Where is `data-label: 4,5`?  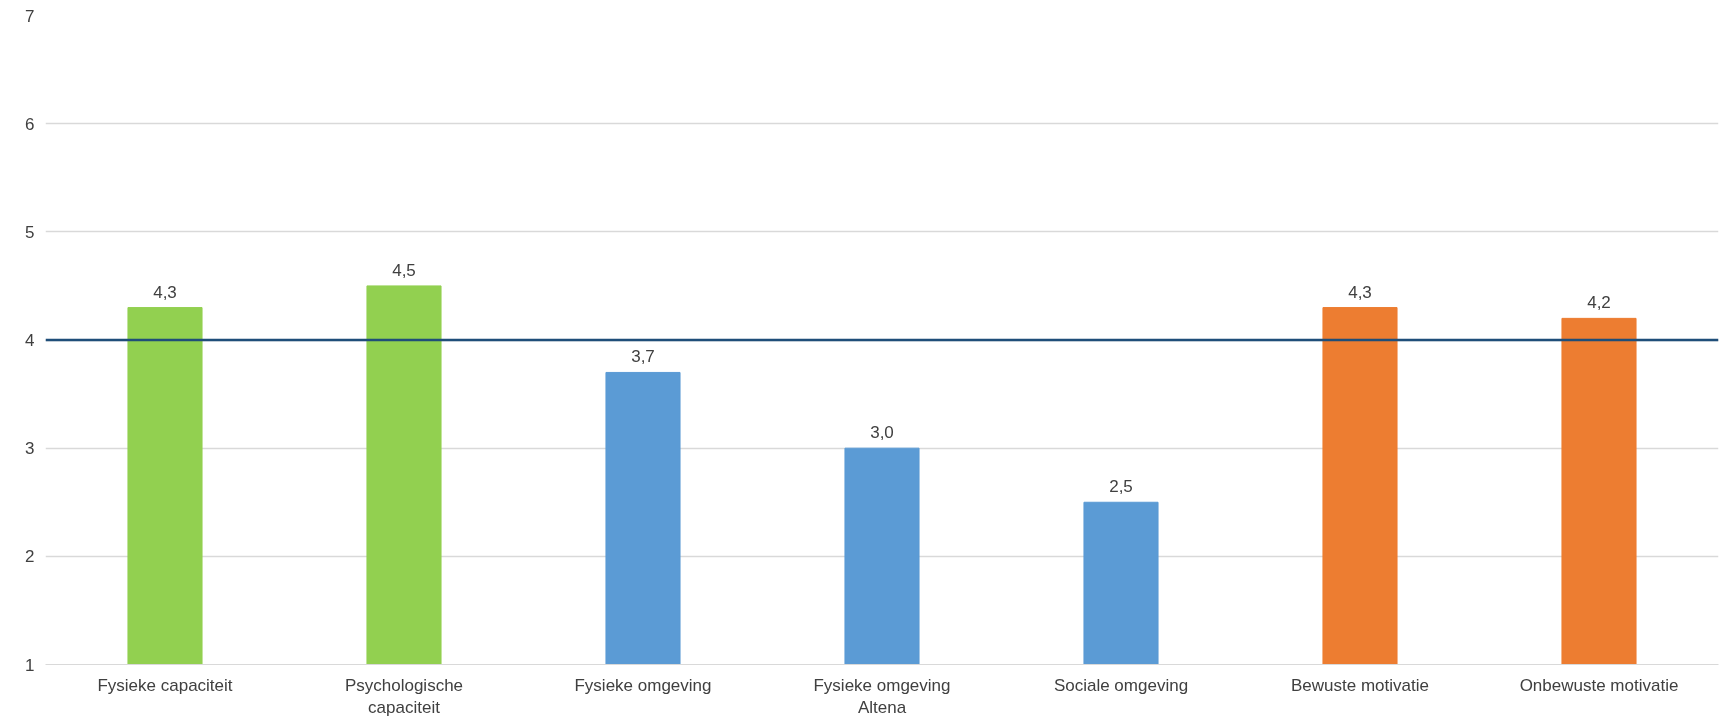
data-label: 4,5 is located at coordinates (404, 270).